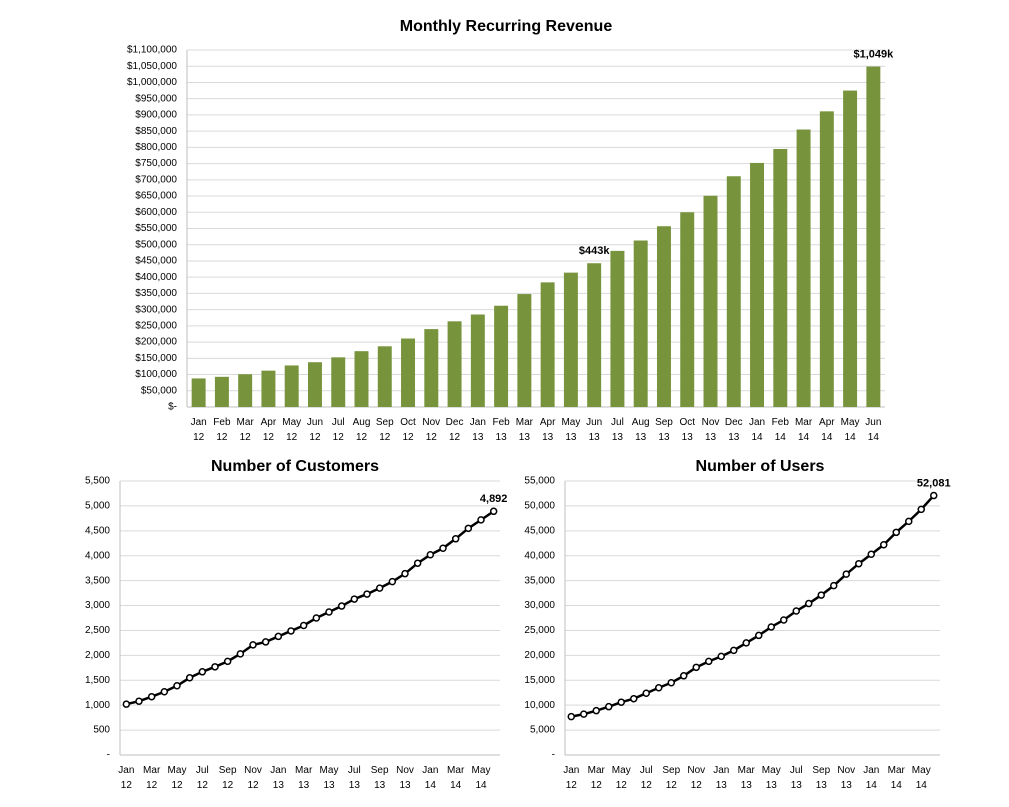 This screenshot has width=1009, height=807. What do you see at coordinates (97, 555) in the screenshot?
I see `y-tick-label: 4,000` at bounding box center [97, 555].